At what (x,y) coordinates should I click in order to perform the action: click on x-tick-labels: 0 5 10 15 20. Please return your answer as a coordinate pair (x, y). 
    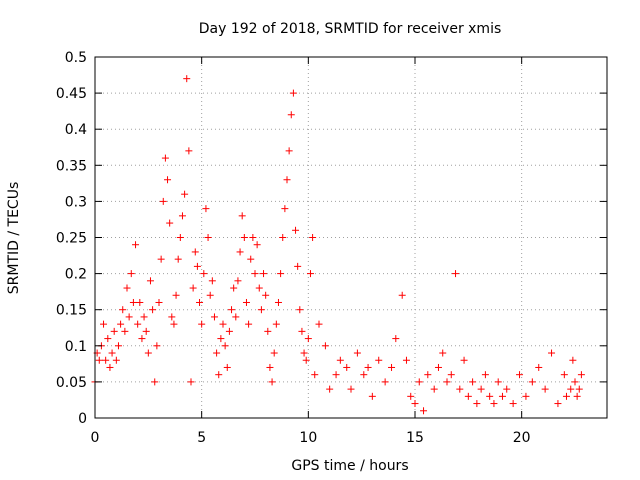
    Looking at the image, I should click on (311, 438).